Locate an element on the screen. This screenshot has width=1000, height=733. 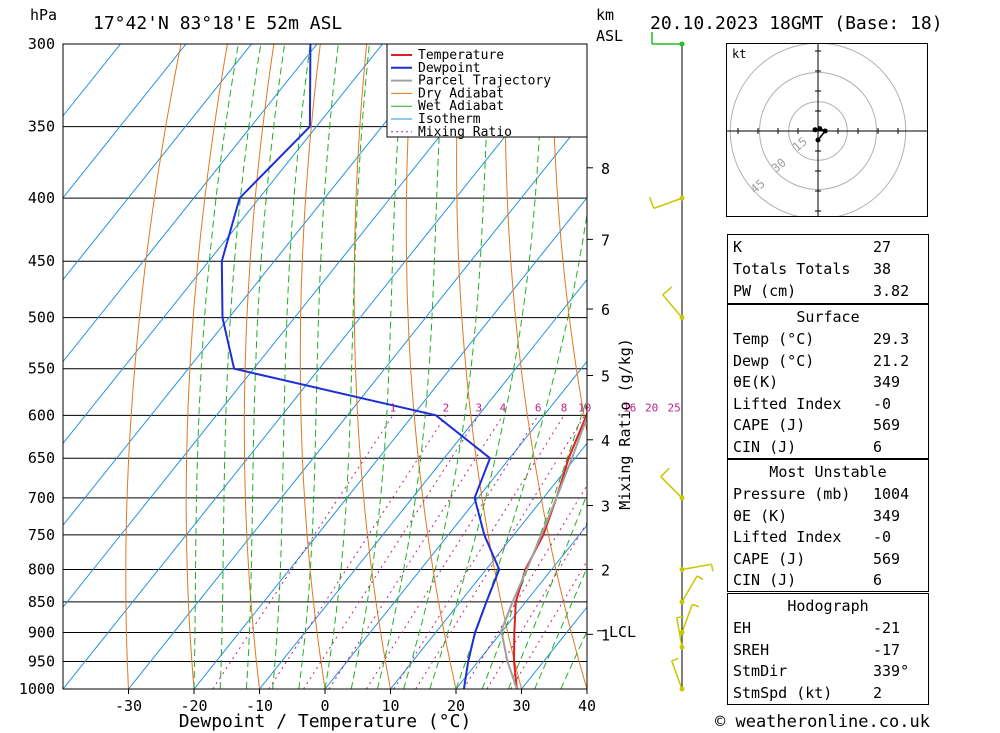
pressure-tick-label: 600 is located at coordinates (41, 415).